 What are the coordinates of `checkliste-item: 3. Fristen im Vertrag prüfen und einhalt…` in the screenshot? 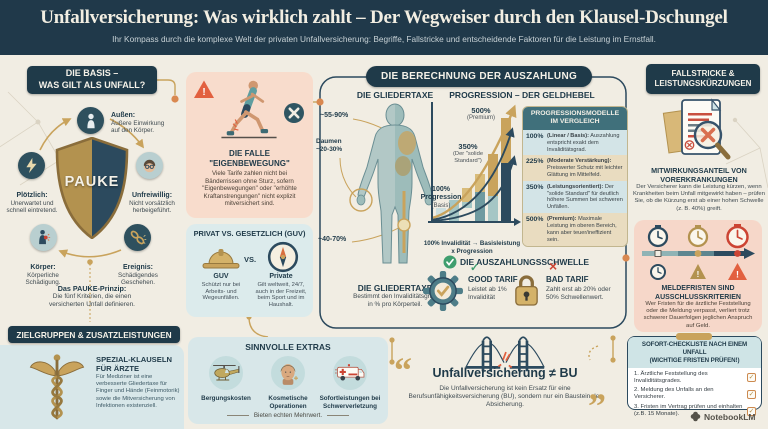 It's located at (695, 411).